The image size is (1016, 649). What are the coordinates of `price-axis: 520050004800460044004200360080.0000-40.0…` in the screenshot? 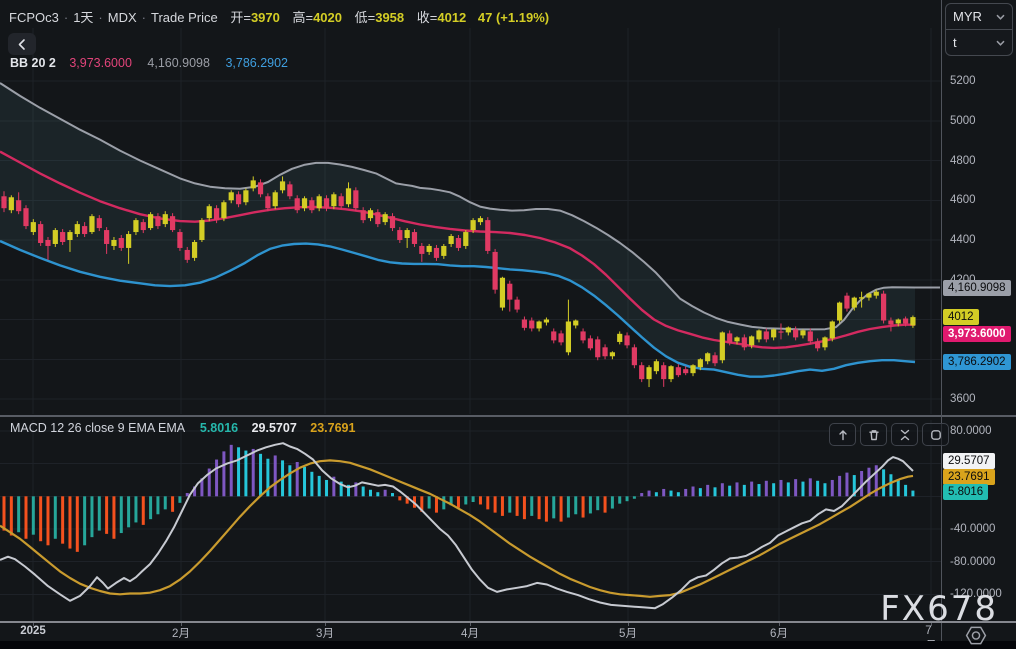 It's located at (978, 311).